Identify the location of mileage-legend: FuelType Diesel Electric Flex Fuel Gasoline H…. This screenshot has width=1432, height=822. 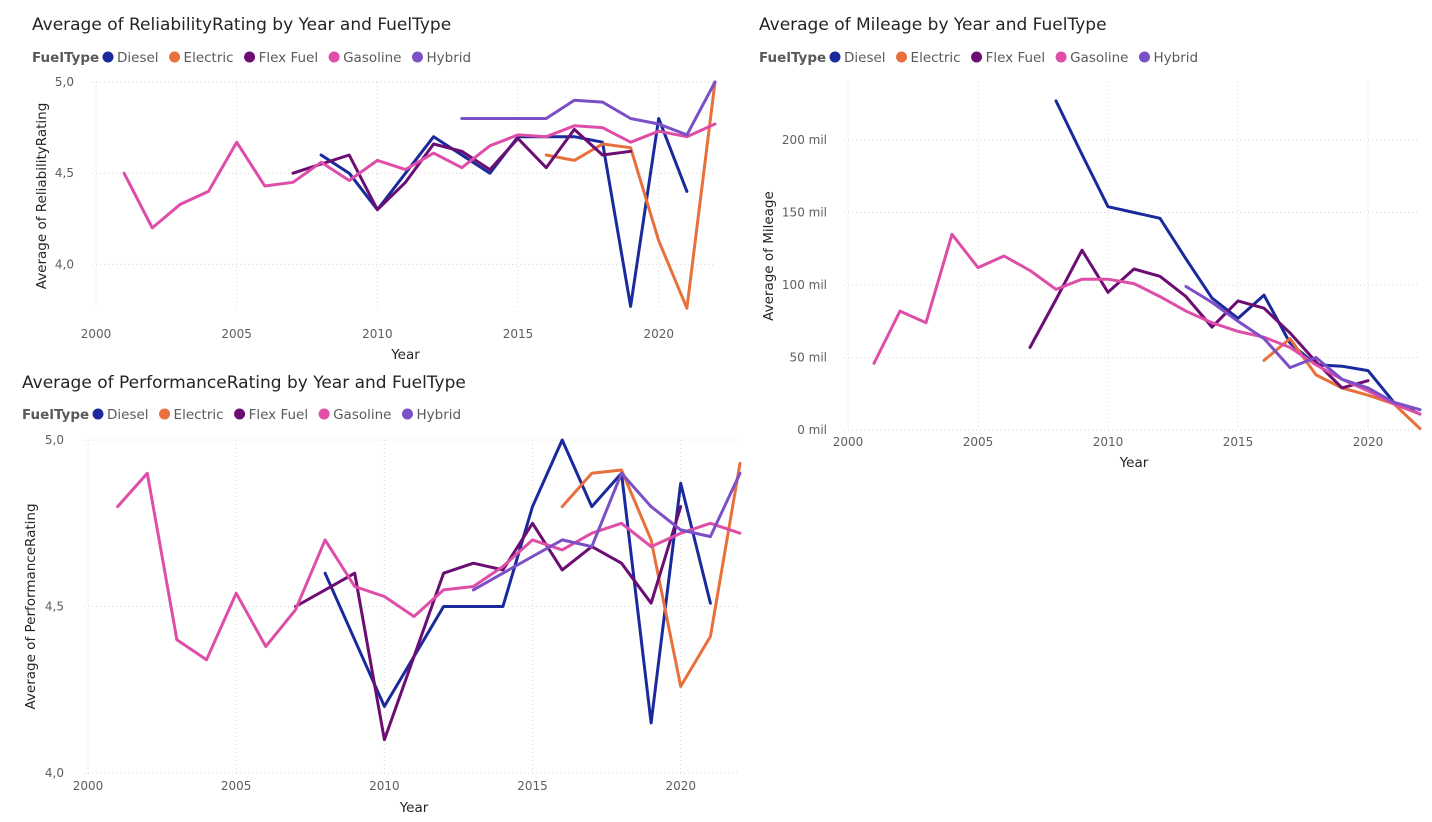
(978, 58).